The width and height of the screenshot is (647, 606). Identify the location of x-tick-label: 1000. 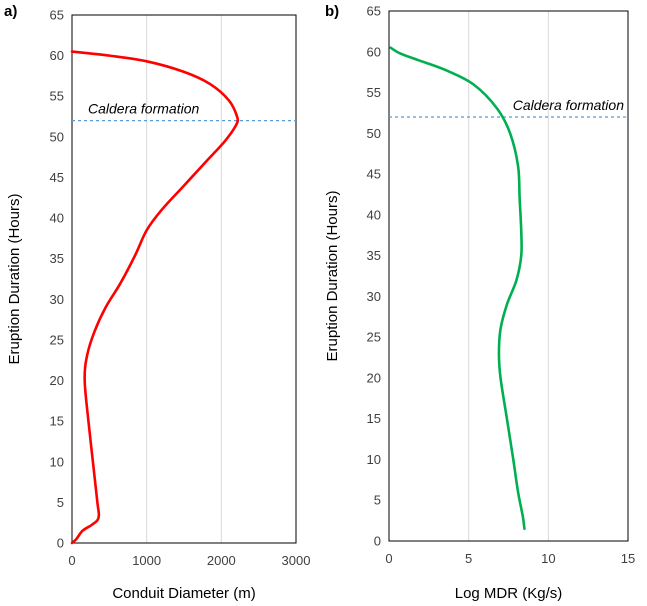
(146, 560).